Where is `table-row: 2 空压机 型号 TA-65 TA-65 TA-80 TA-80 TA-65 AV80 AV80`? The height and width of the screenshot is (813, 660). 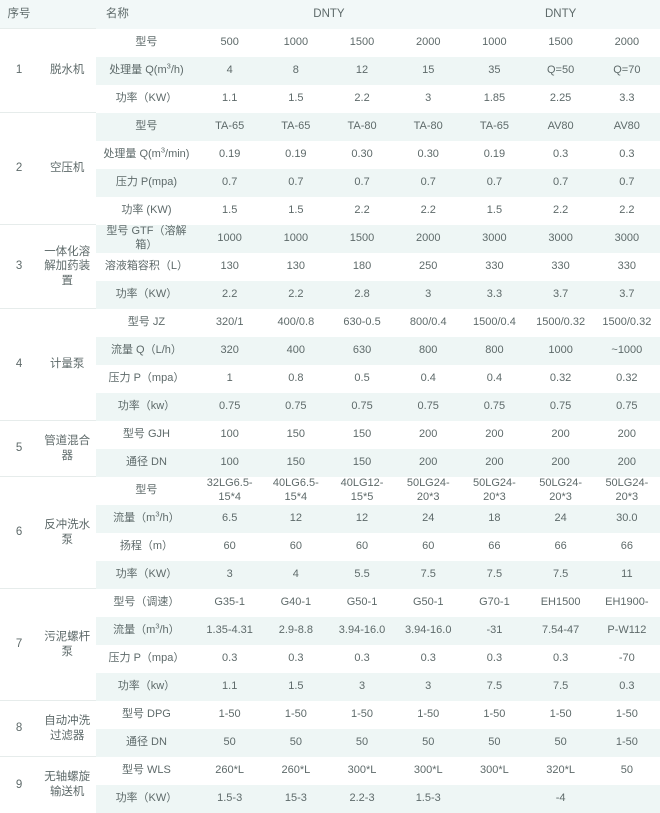
table-row: 2 空压机 型号 TA-65 TA-65 TA-80 TA-80 TA-65 AV80 AV80 is located at coordinates (330, 168).